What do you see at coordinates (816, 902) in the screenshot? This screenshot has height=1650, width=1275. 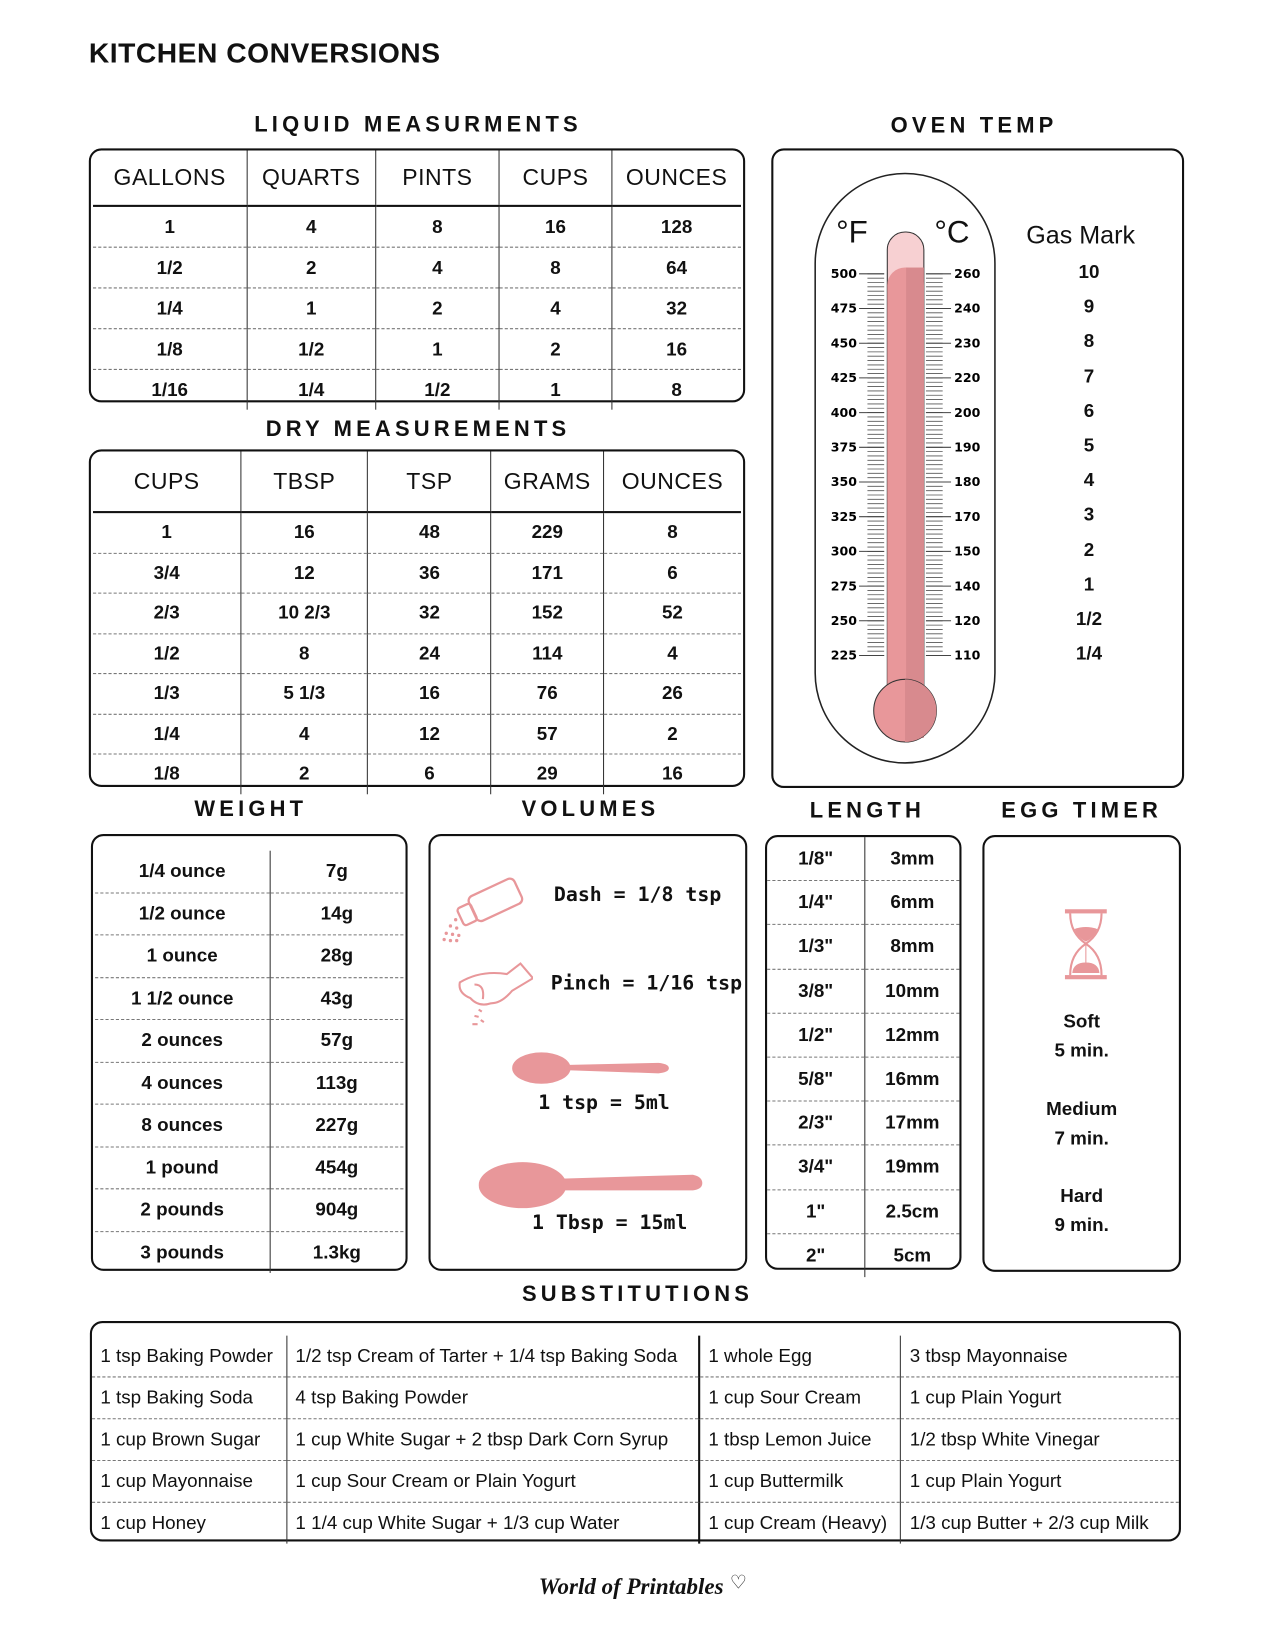 I see `table-cell: 1/4"` at bounding box center [816, 902].